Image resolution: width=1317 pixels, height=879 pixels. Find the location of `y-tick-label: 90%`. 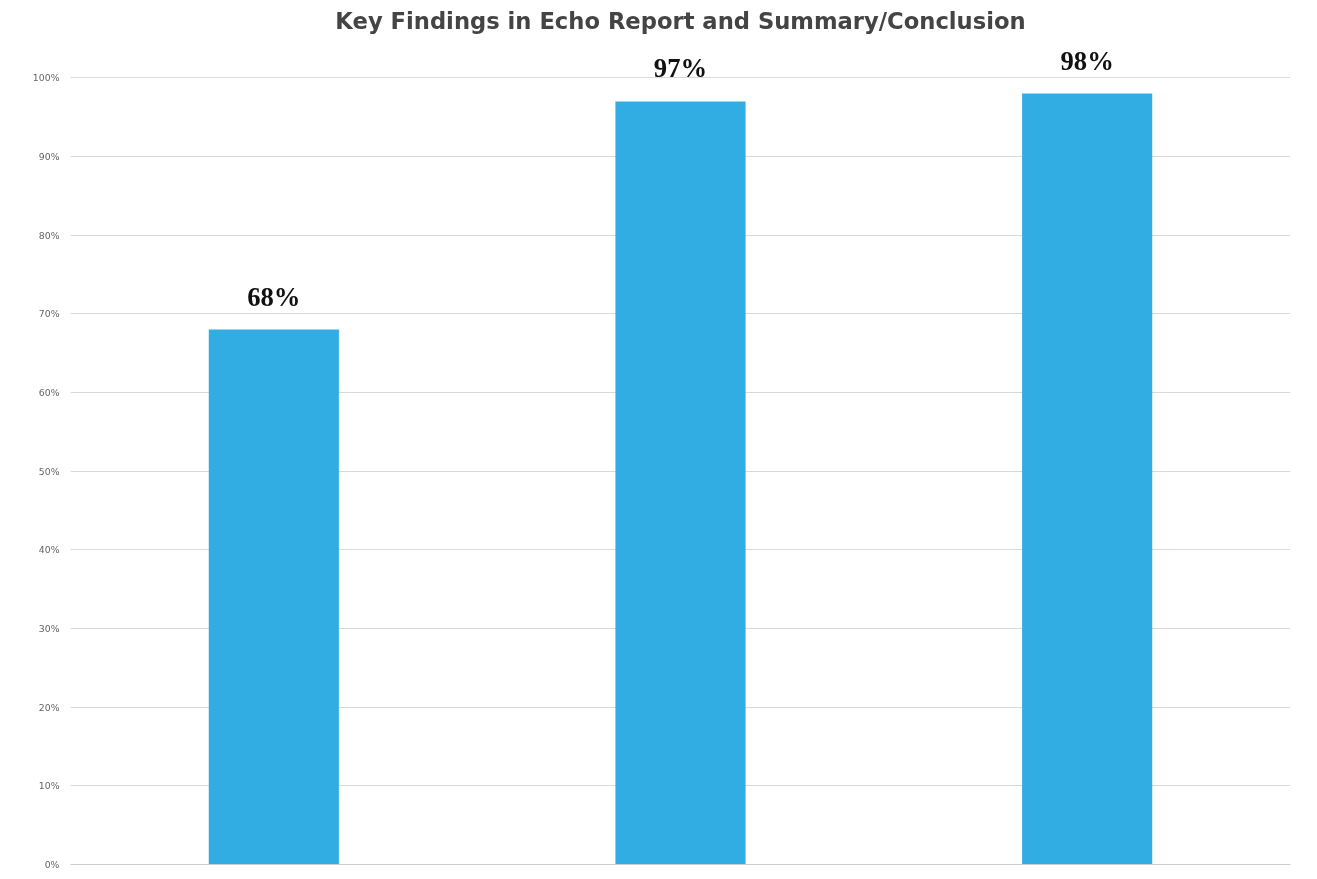

y-tick-label: 90% is located at coordinates (49, 156).